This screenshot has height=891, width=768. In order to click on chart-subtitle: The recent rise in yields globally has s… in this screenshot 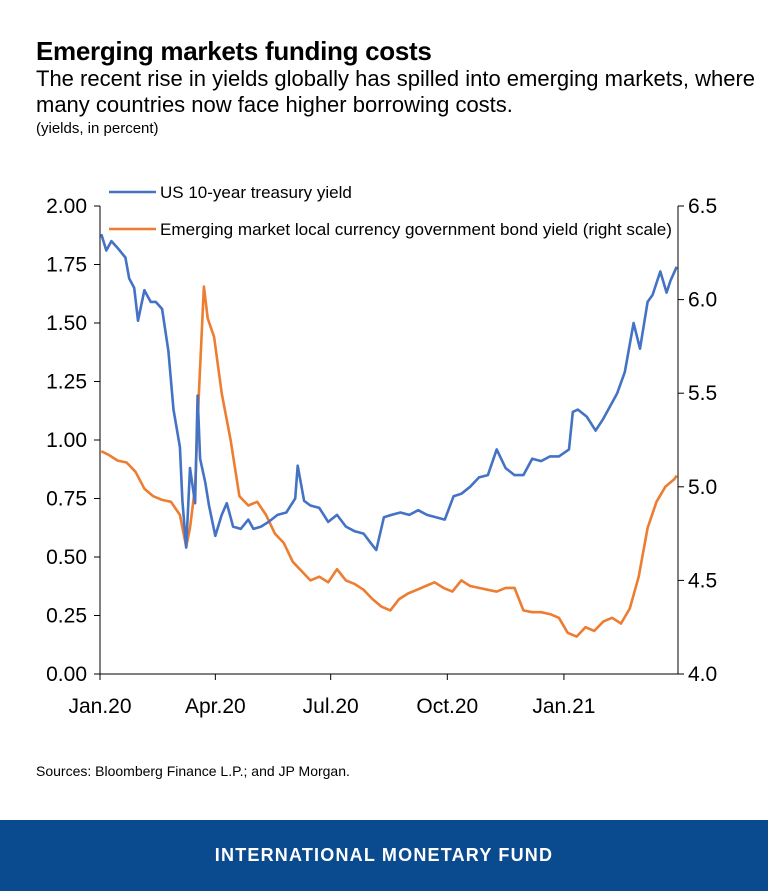, I will do `click(396, 91)`.